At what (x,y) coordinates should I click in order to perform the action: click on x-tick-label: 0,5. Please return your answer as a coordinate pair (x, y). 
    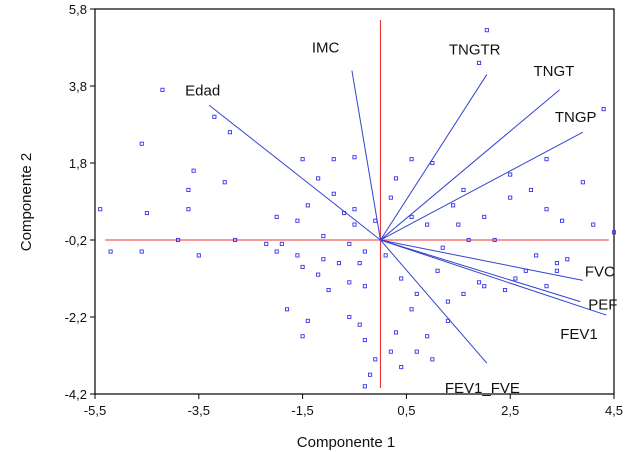
    Looking at the image, I should click on (406, 410).